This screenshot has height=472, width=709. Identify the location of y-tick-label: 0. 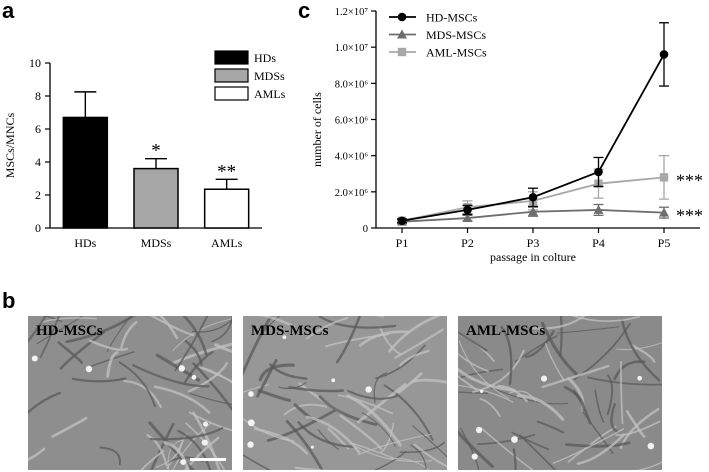
(38, 228).